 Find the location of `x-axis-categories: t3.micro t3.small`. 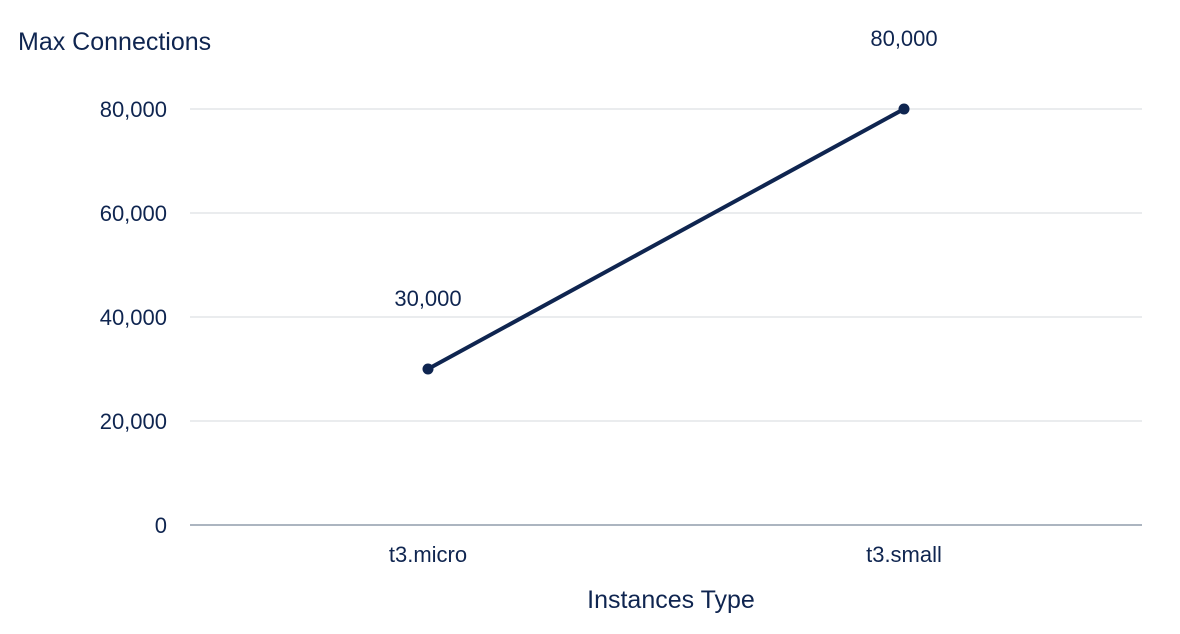

x-axis-categories: t3.micro t3.small is located at coordinates (665, 554).